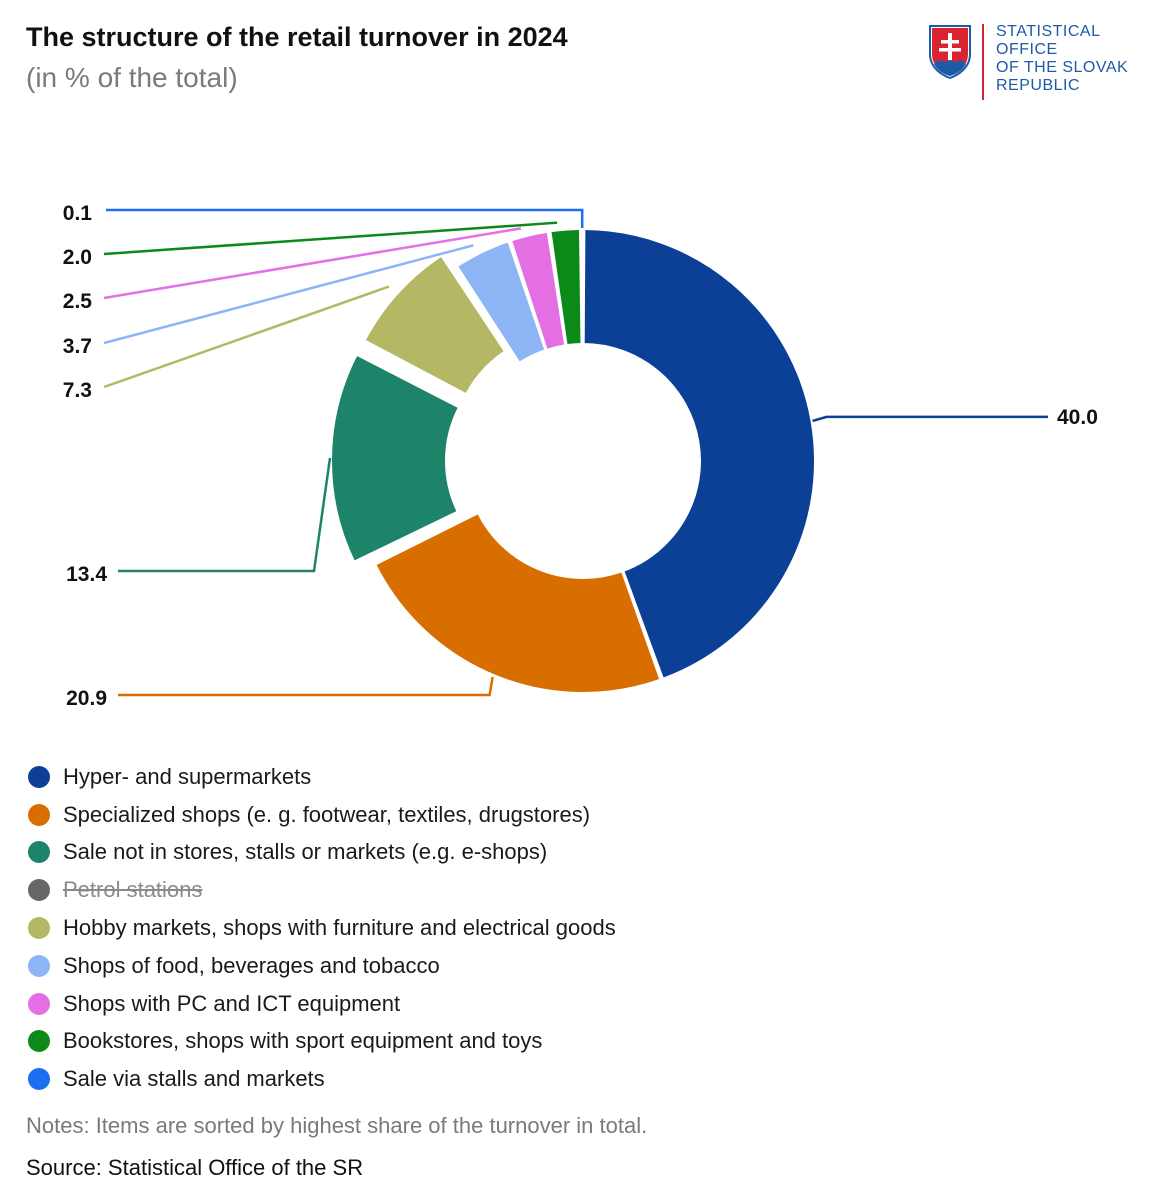 The width and height of the screenshot is (1167, 1200). I want to click on data-label-2: 13.4, so click(86, 574).